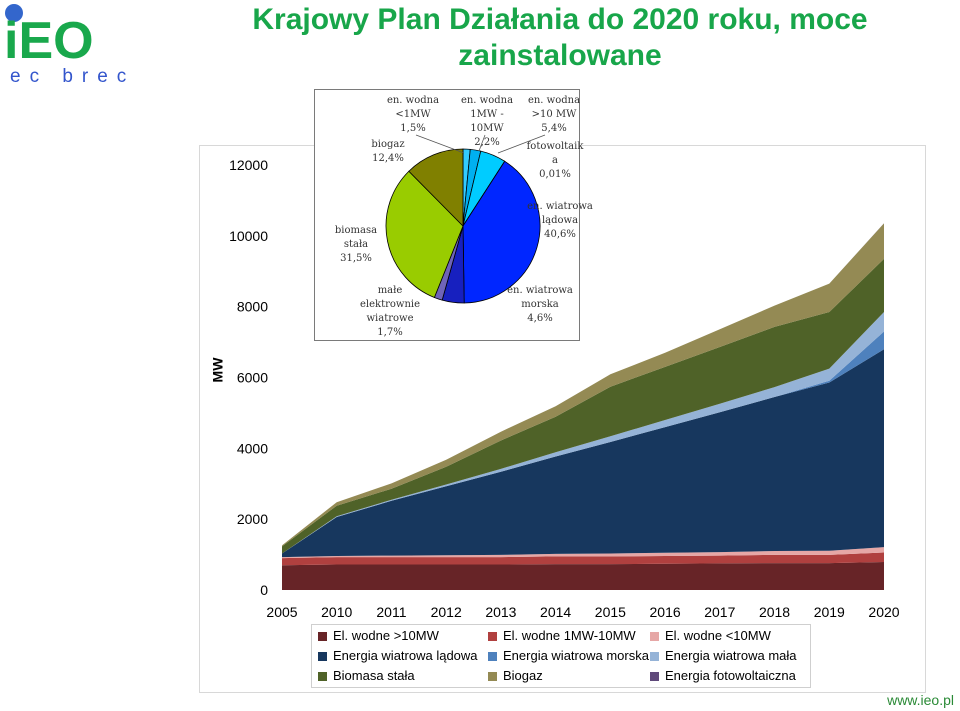 The height and width of the screenshot is (711, 960). What do you see at coordinates (569, 635) in the screenshot?
I see `legend-label: El. wodne 1MW-10MW` at bounding box center [569, 635].